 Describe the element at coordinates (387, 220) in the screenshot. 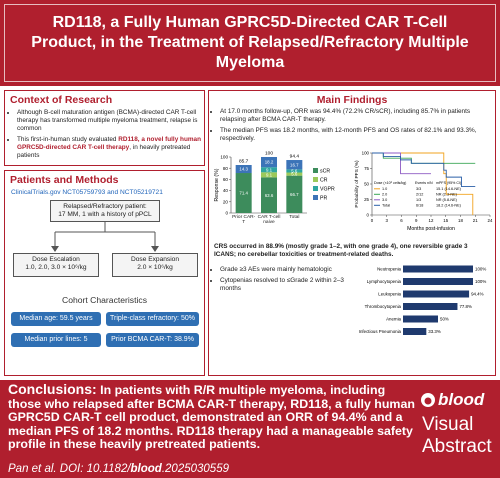

I see `x-tick-label: 3` at that location.